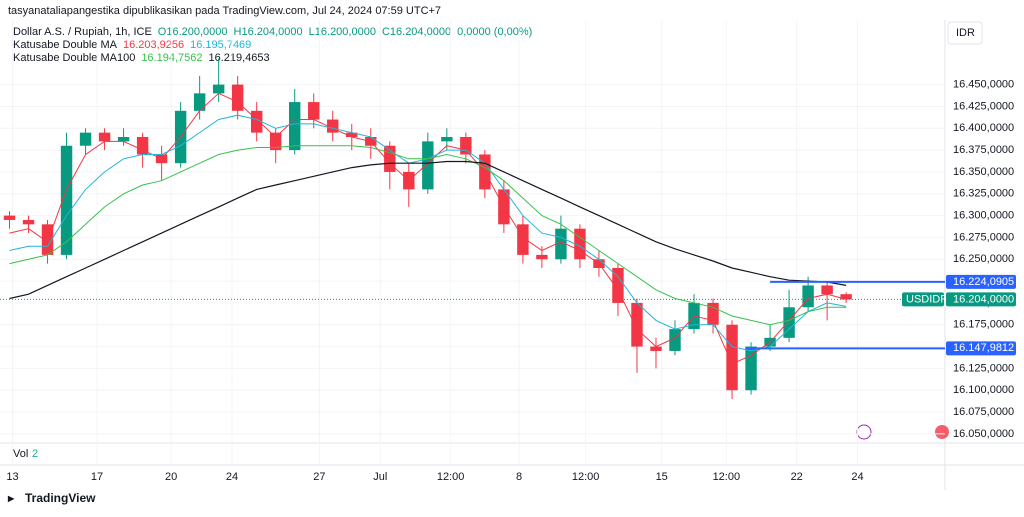  What do you see at coordinates (983, 237) in the screenshot?
I see `y-tick-label: 16.275,0000` at bounding box center [983, 237].